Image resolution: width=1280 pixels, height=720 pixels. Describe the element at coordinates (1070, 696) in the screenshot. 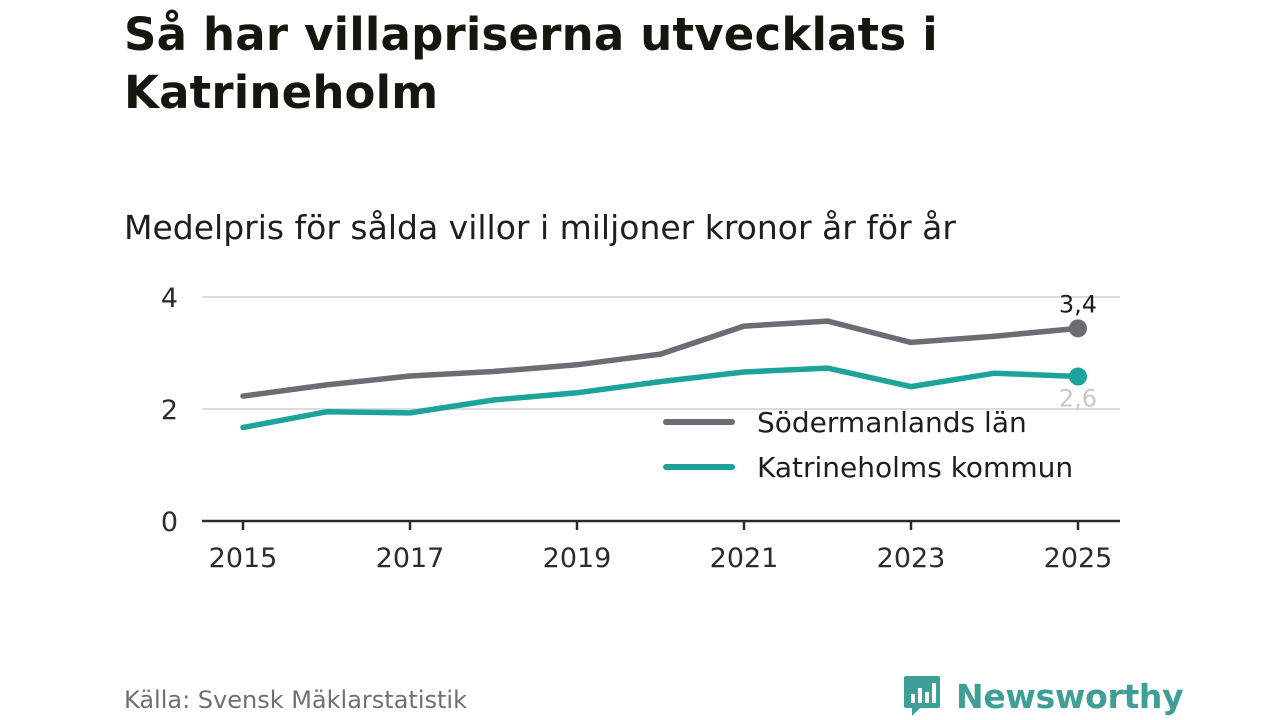

I see `brand-name: Newsworthy` at that location.